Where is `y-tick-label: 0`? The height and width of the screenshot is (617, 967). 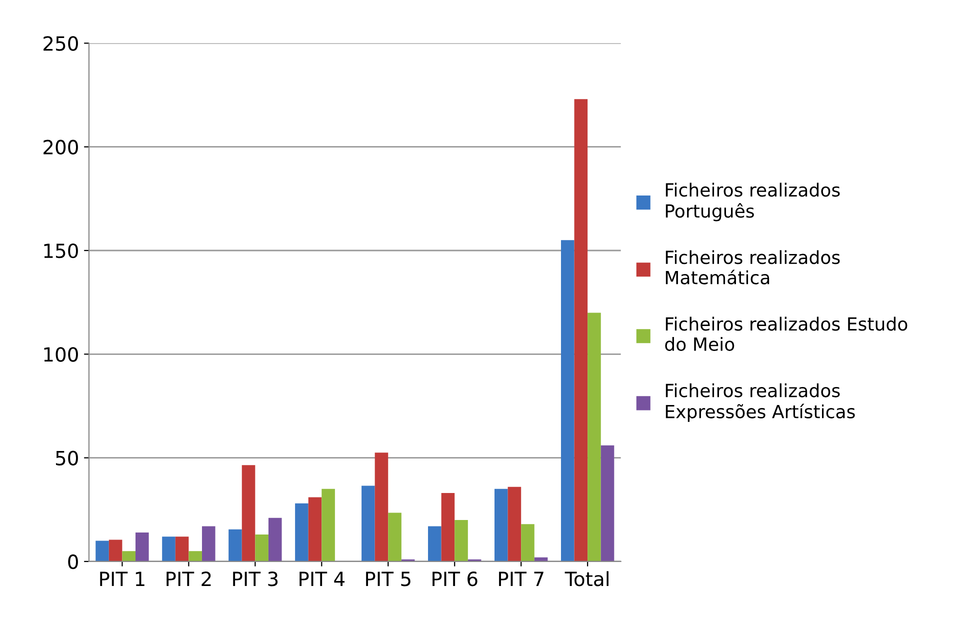 y-tick-label: 0 is located at coordinates (73, 562).